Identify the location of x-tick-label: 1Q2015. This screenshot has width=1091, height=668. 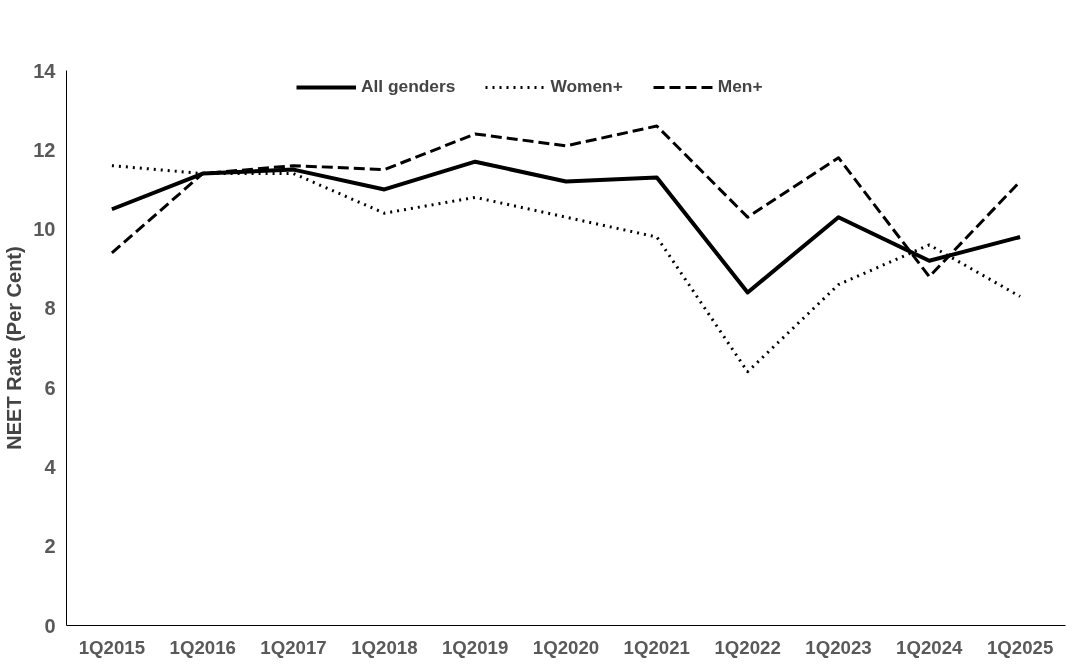
(112, 647).